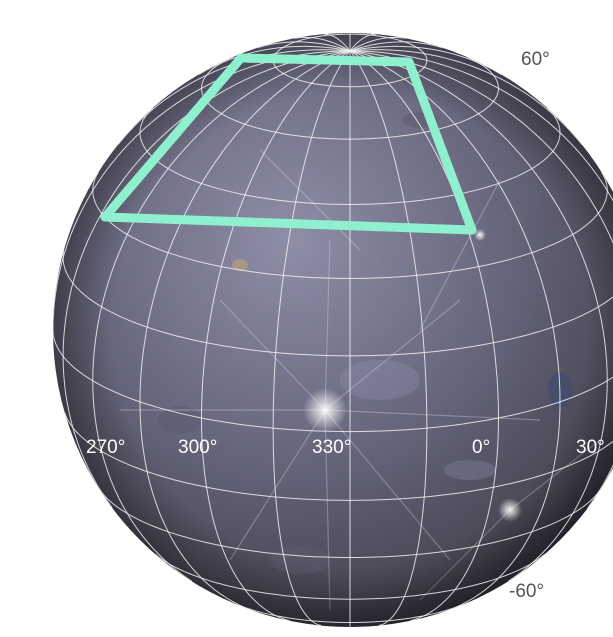 This screenshot has height=637, width=613. What do you see at coordinates (481, 447) in the screenshot?
I see `longitude-label-0: 0°` at bounding box center [481, 447].